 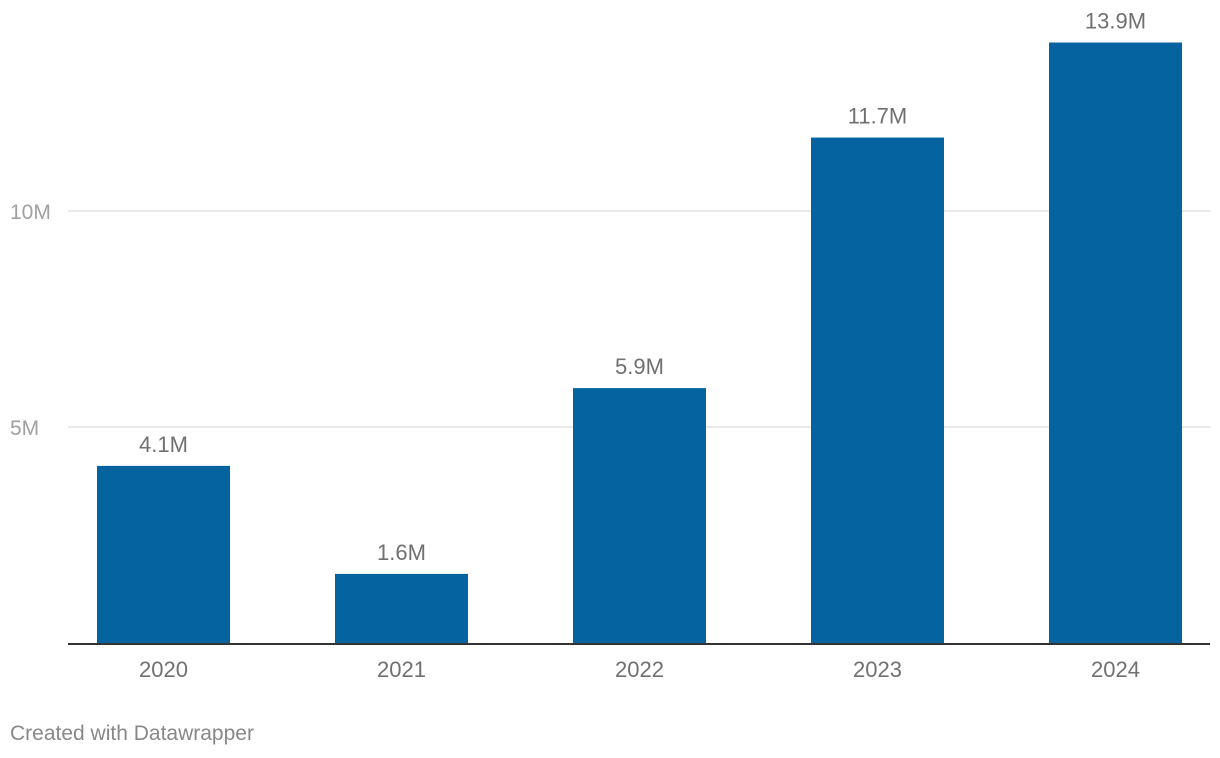 I want to click on x-tick-label: 2023, so click(x=877, y=669).